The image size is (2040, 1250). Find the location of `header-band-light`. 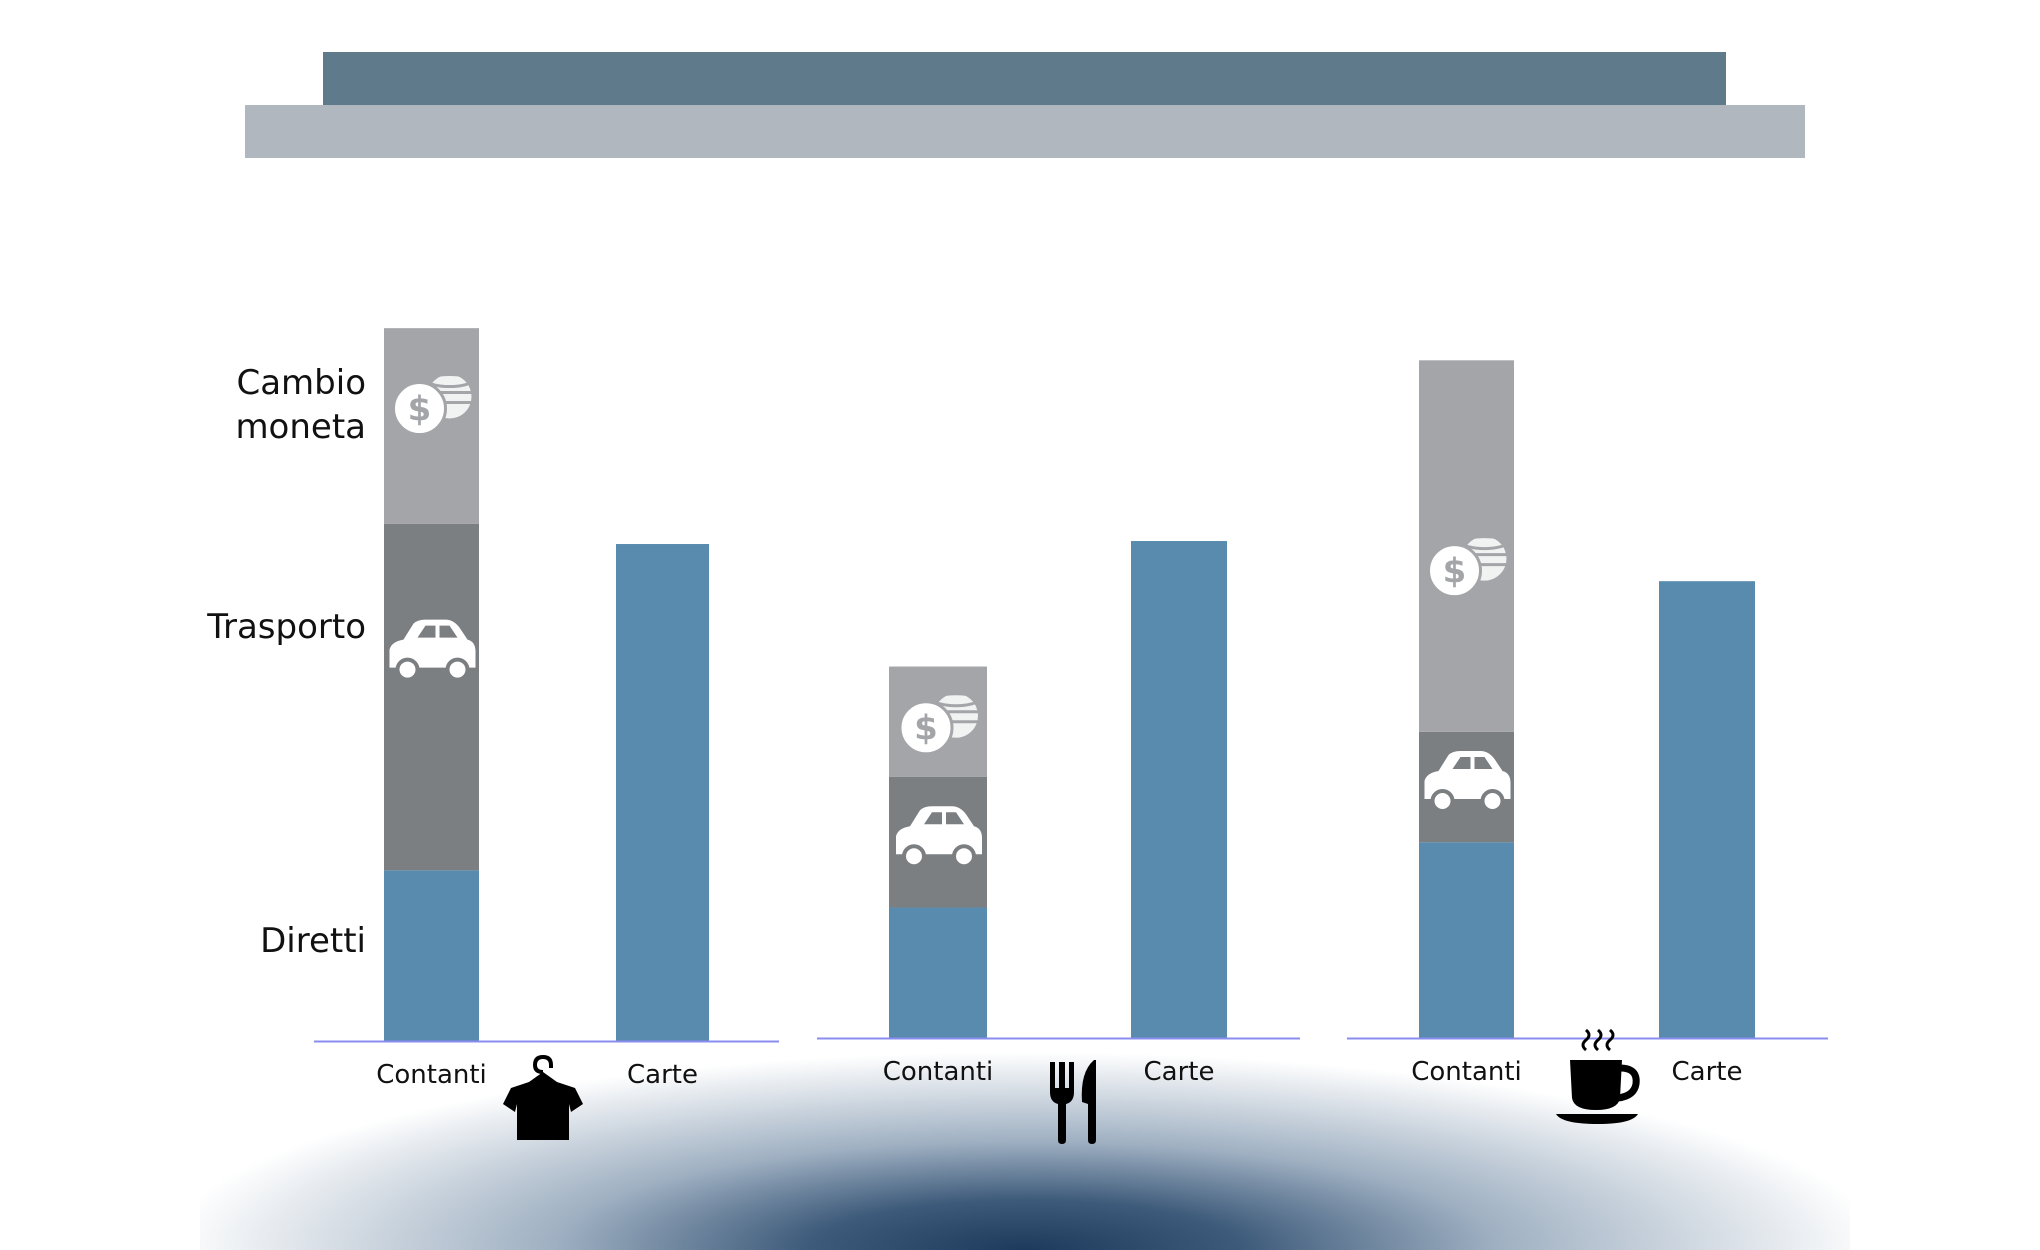

header-band-light is located at coordinates (1025, 131).